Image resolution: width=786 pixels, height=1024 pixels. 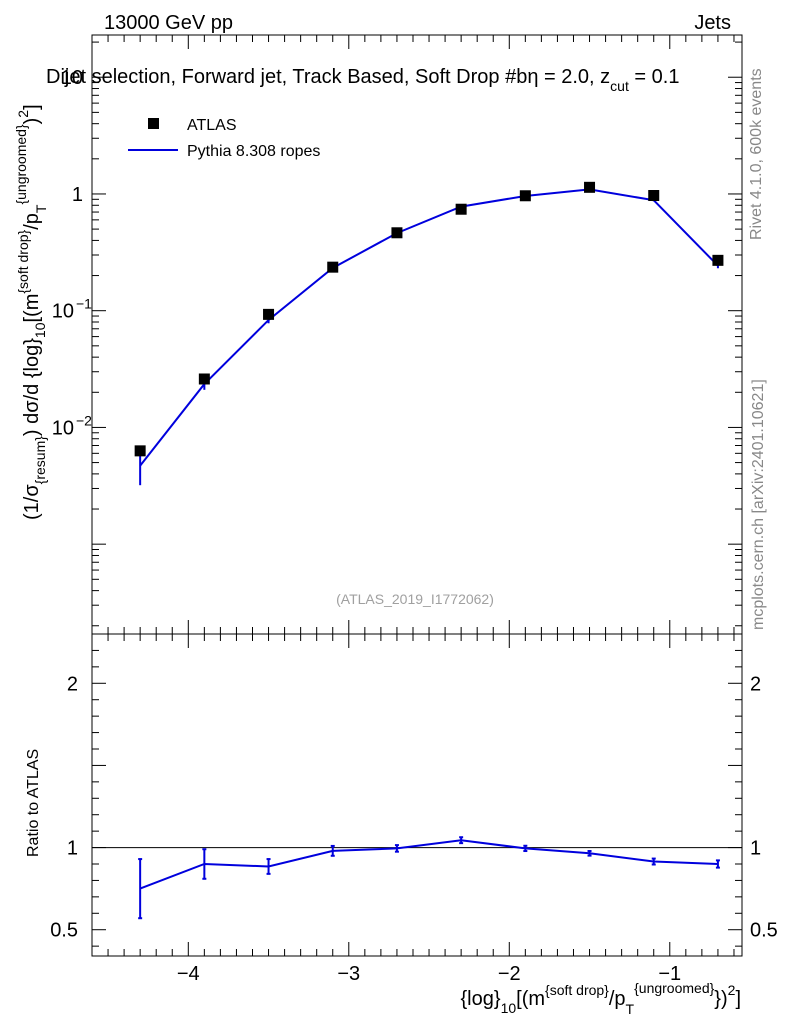 What do you see at coordinates (77, 195) in the screenshot?
I see `main-y-tick-label: 1` at bounding box center [77, 195].